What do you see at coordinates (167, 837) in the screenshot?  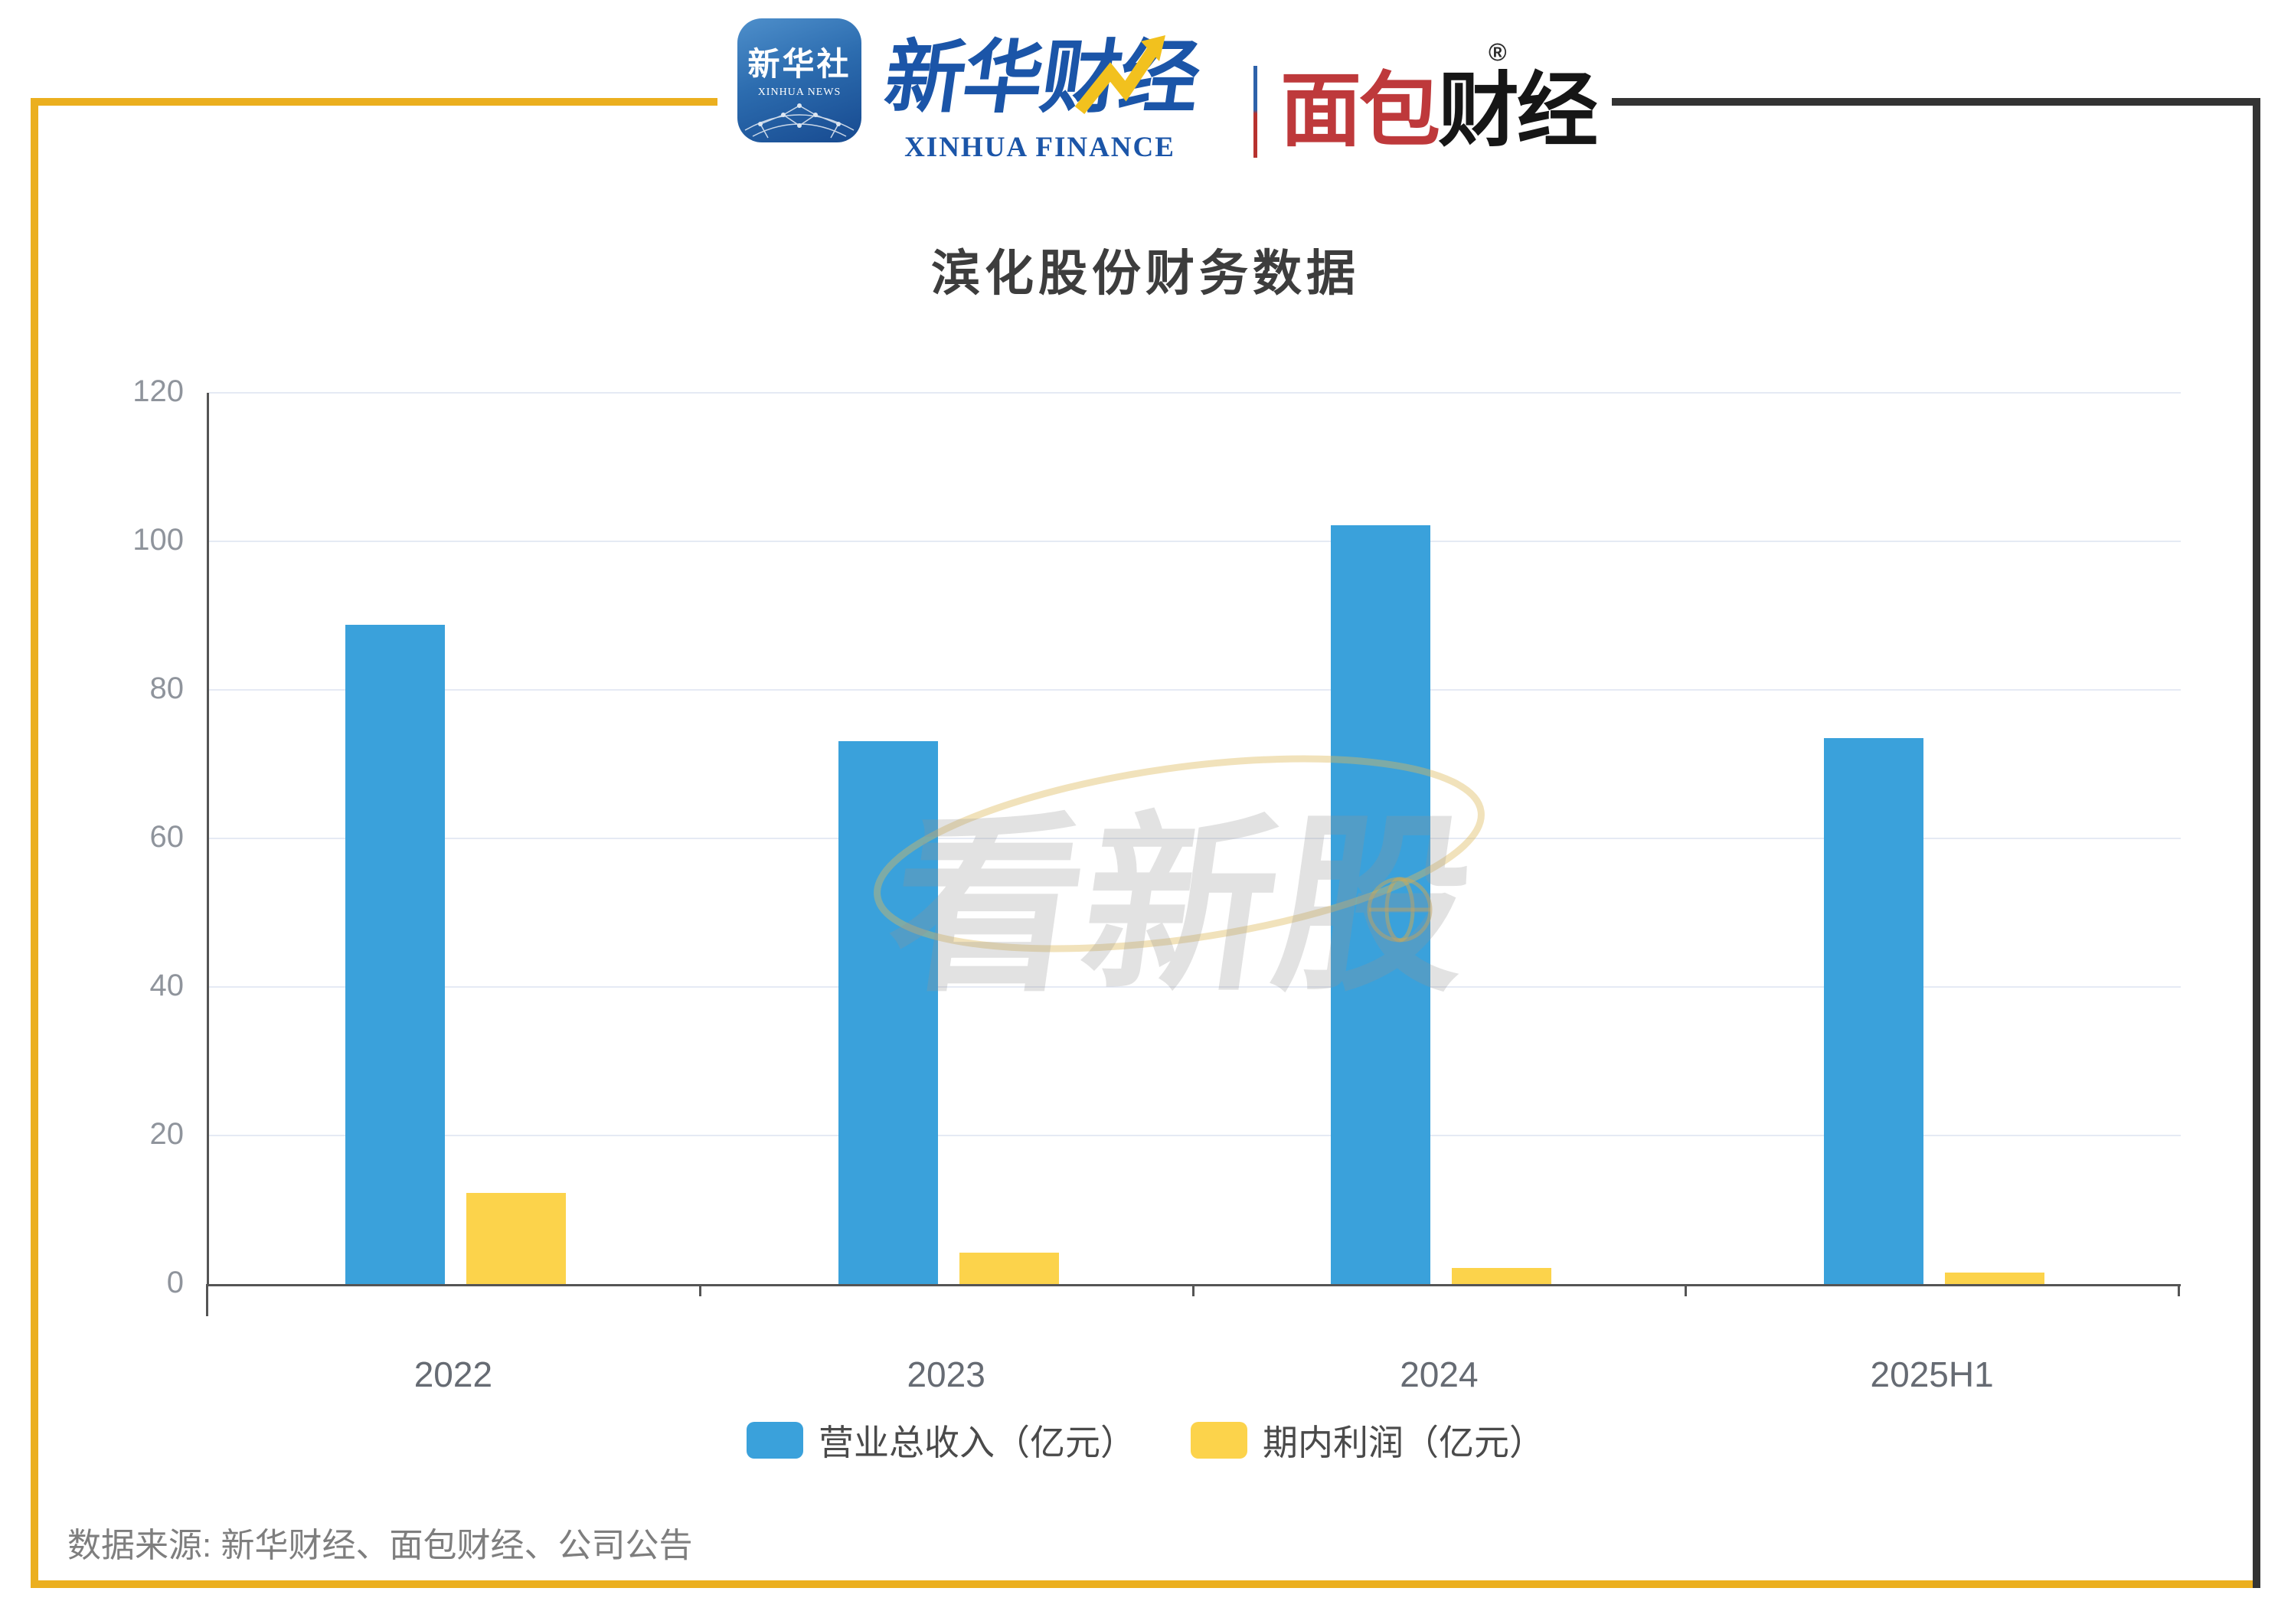 I see `y-axis-label-60: 60` at bounding box center [167, 837].